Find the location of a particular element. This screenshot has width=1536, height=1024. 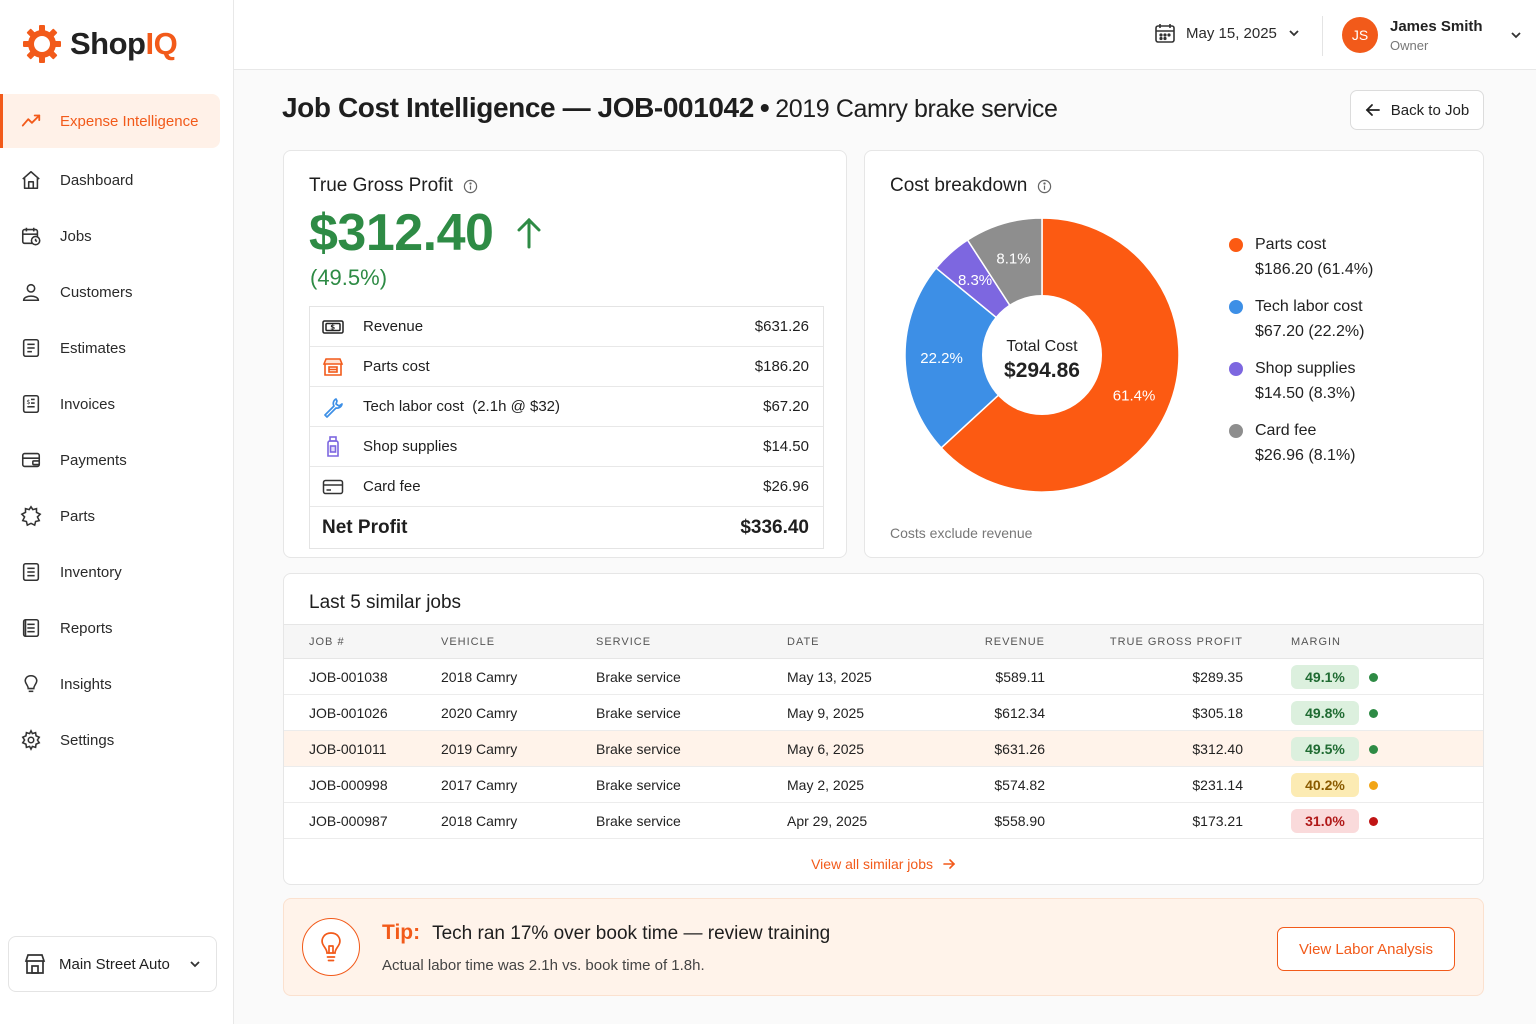

profit-percent: (49.5%) is located at coordinates (349, 277).